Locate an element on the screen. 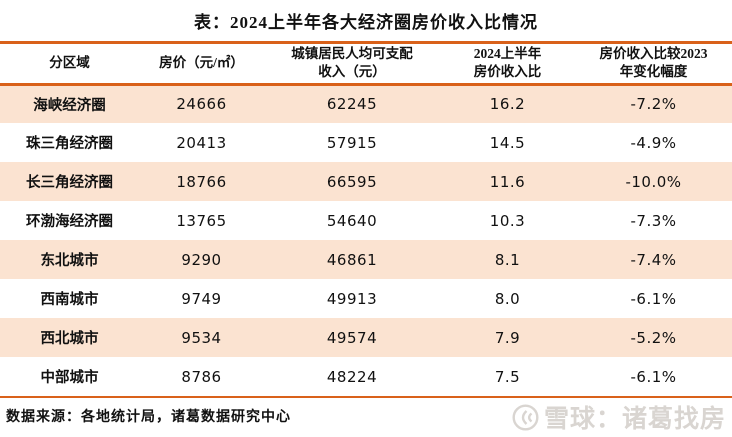 The image size is (732, 437). table-row: 环渤海经济圈 13765 54640 10.3 -7.3% is located at coordinates (366, 220).